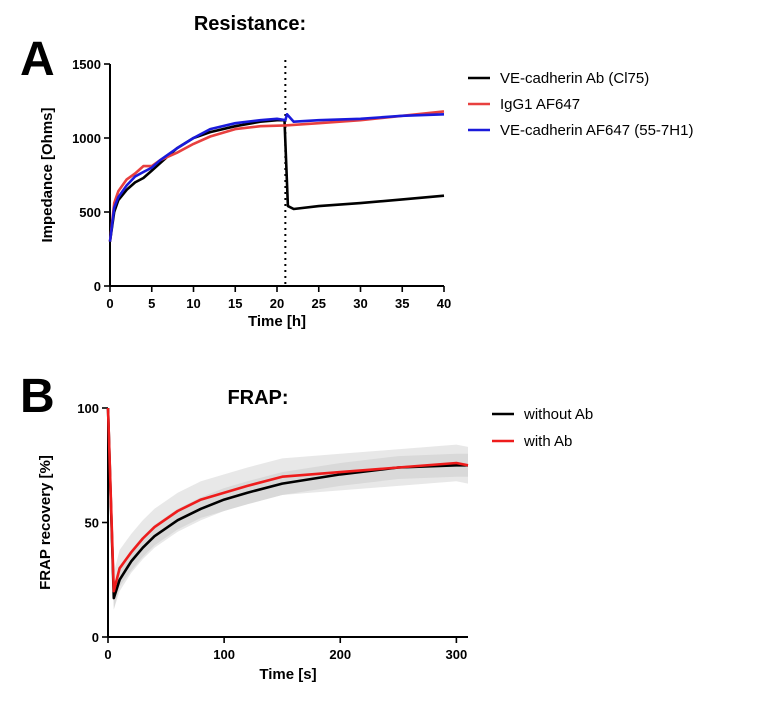 This screenshot has width=765, height=707. Describe the element at coordinates (224, 654) in the screenshot. I see `x-tick-label: 100` at that location.